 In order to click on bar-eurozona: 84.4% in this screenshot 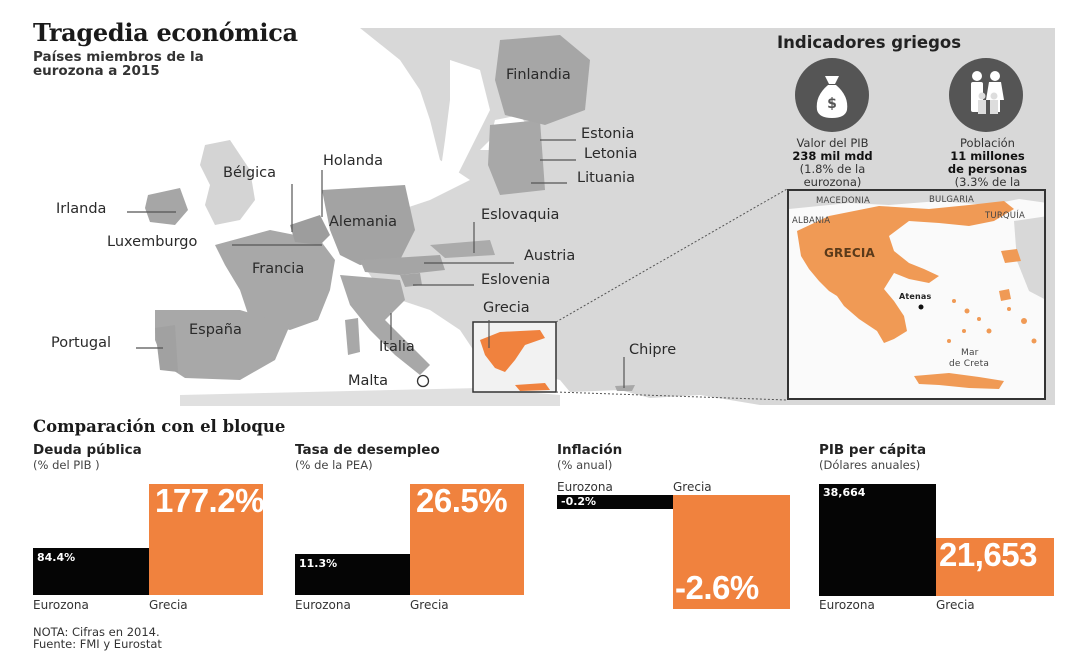, I will do `click(91, 571)`.